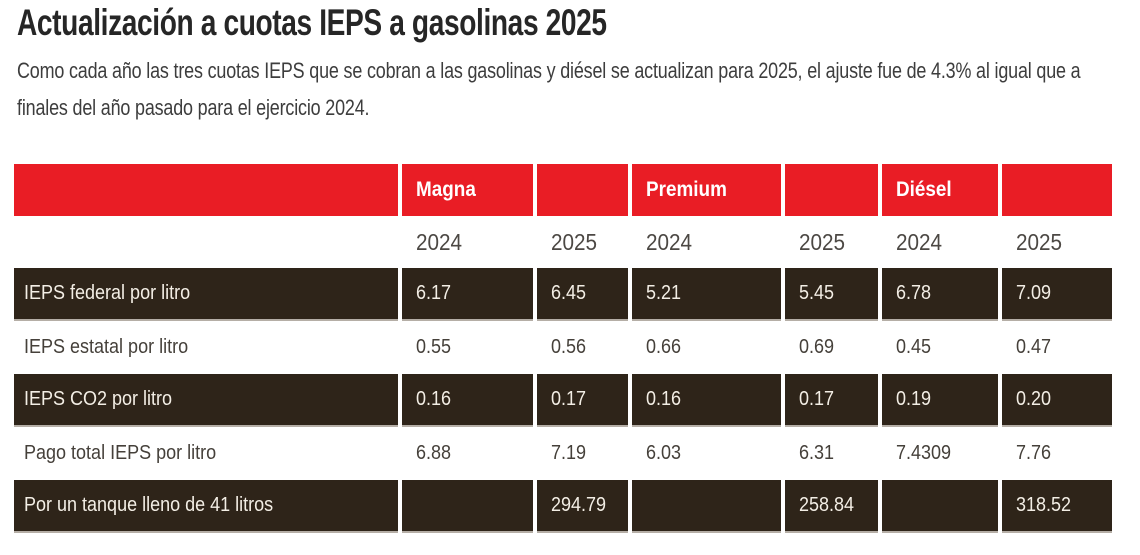  What do you see at coordinates (574, 241) in the screenshot?
I see `year-cell-1-text: 2025` at bounding box center [574, 241].